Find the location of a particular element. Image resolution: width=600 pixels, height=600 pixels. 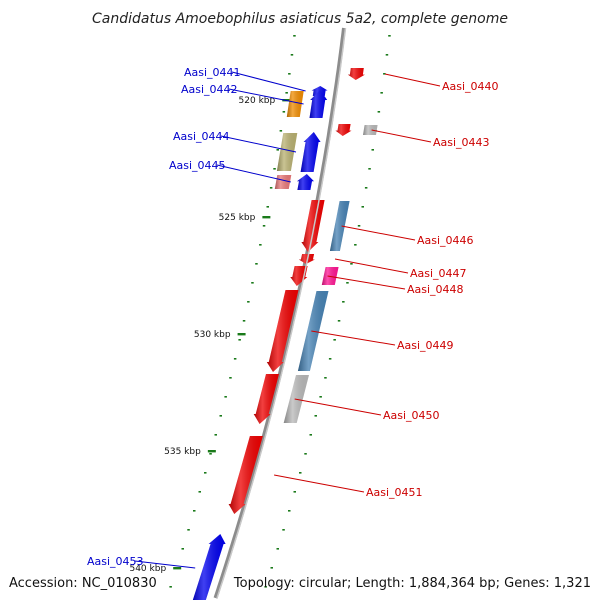

gene-label: Aasi_0443 is located at coordinates (461, 142).